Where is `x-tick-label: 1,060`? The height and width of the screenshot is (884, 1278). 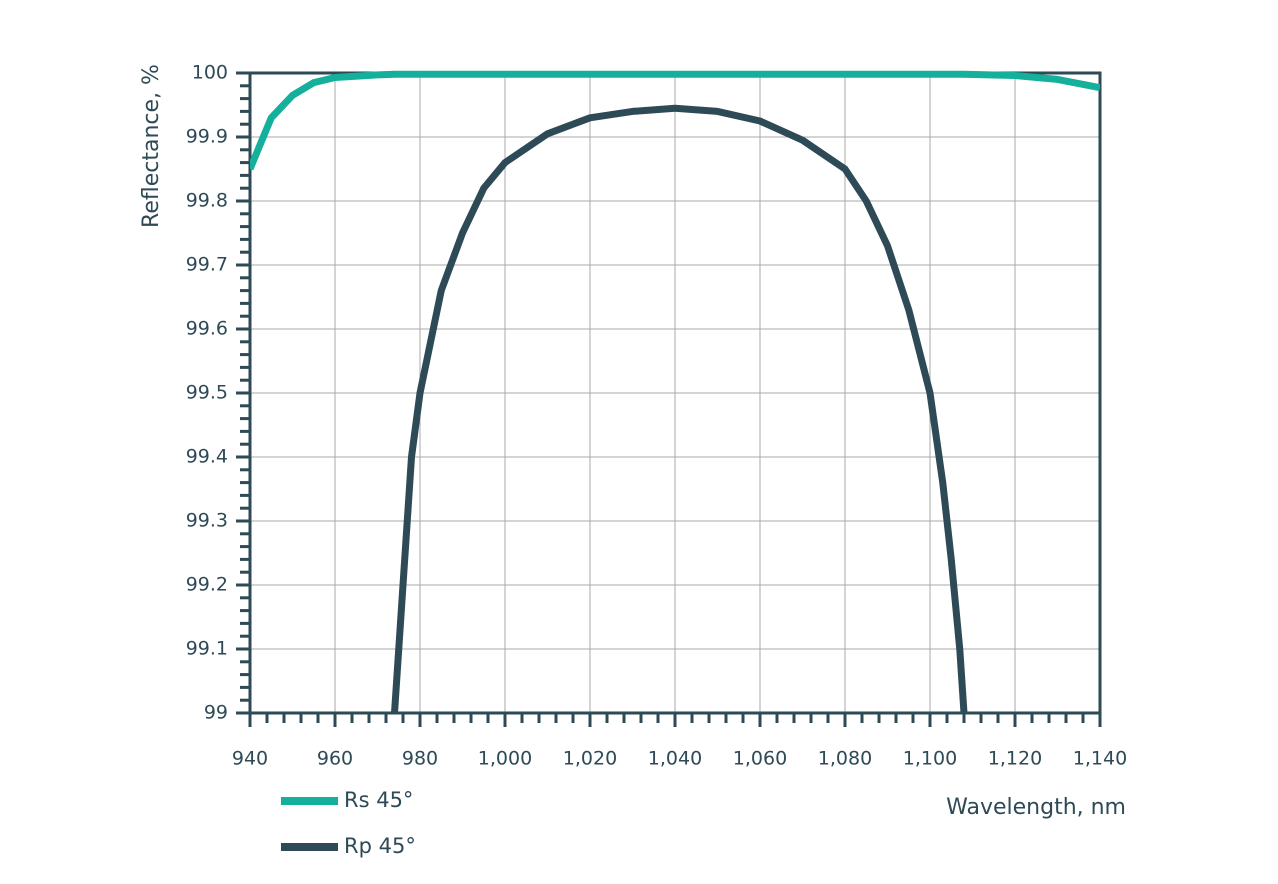 x-tick-label: 1,060 is located at coordinates (760, 759).